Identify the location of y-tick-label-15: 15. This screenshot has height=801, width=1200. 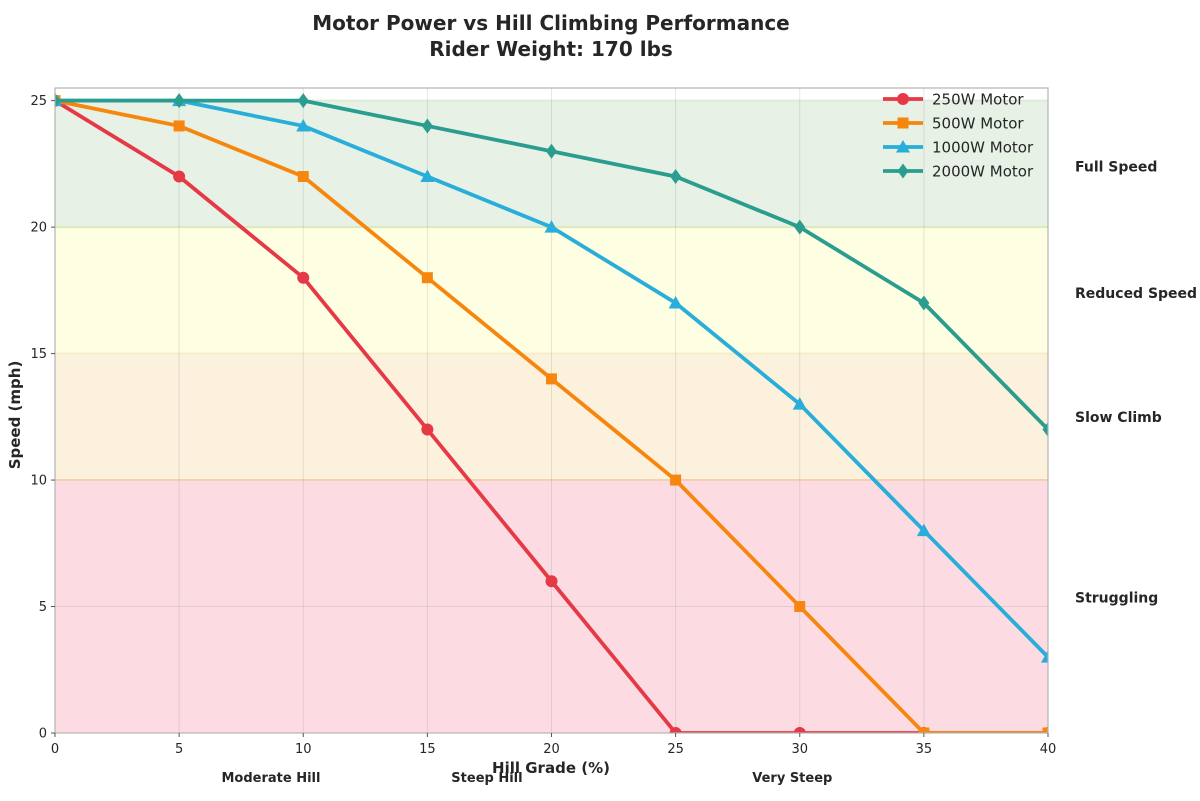
(38, 354).